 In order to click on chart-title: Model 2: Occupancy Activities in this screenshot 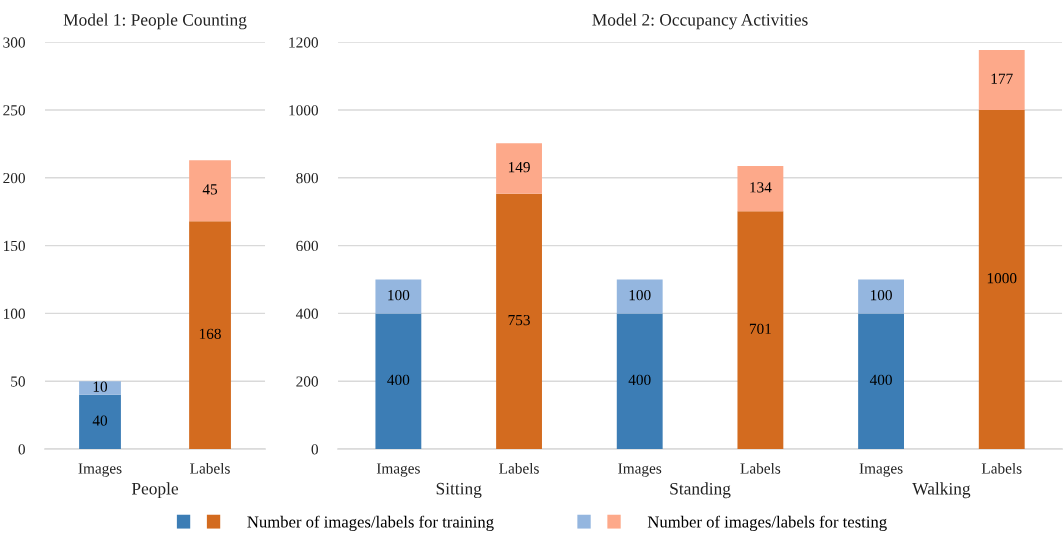, I will do `click(700, 21)`.